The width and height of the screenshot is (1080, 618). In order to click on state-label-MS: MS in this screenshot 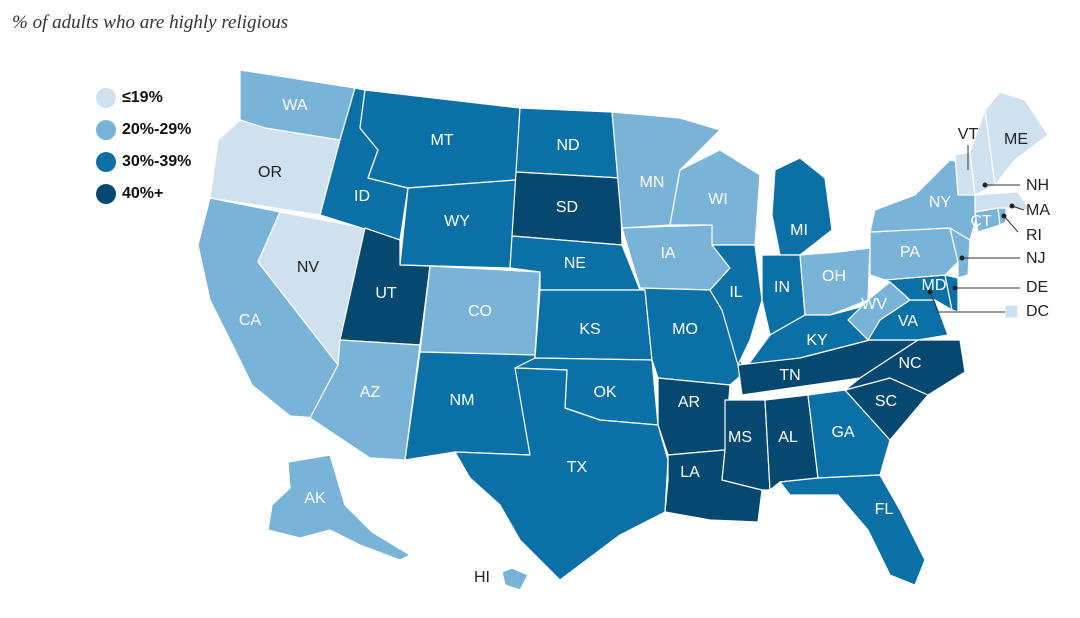, I will do `click(740, 437)`.